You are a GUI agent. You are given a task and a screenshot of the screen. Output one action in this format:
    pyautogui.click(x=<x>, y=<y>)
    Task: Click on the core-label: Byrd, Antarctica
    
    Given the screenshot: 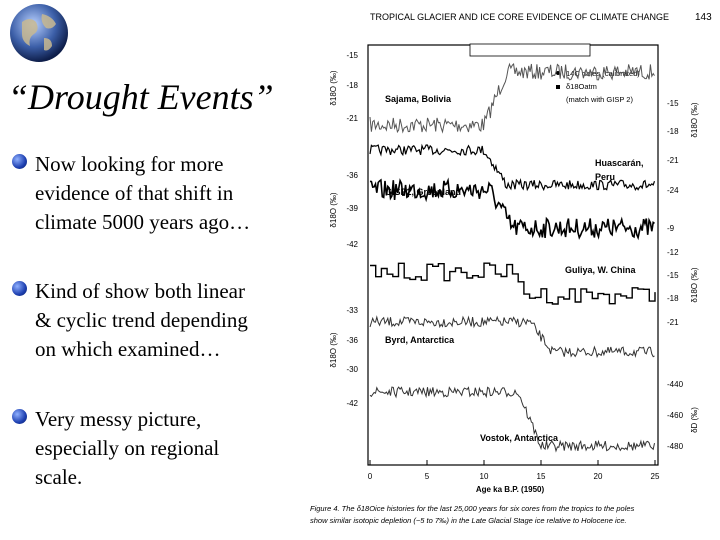 What is the action you would take?
    pyautogui.click(x=420, y=340)
    